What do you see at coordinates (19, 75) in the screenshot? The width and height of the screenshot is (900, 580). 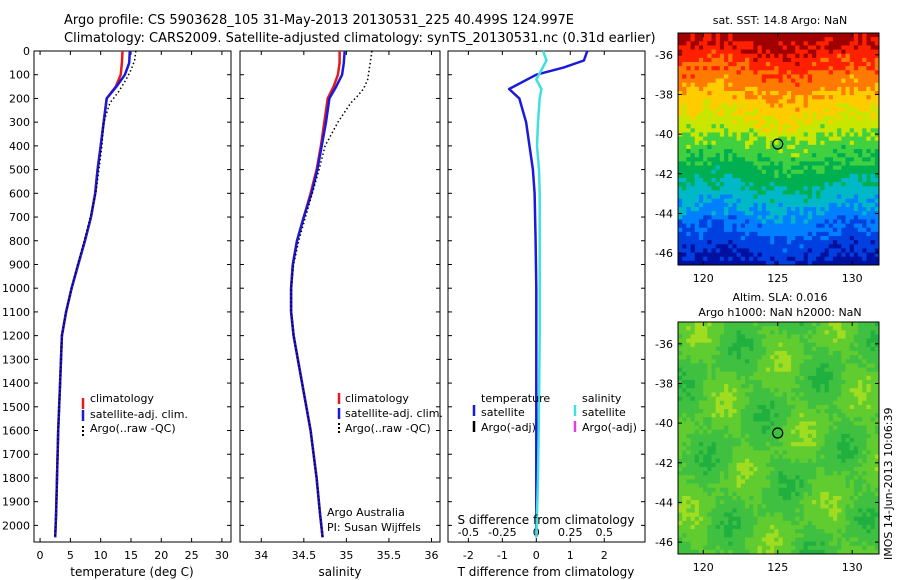 I see `y-tick-label: 100` at bounding box center [19, 75].